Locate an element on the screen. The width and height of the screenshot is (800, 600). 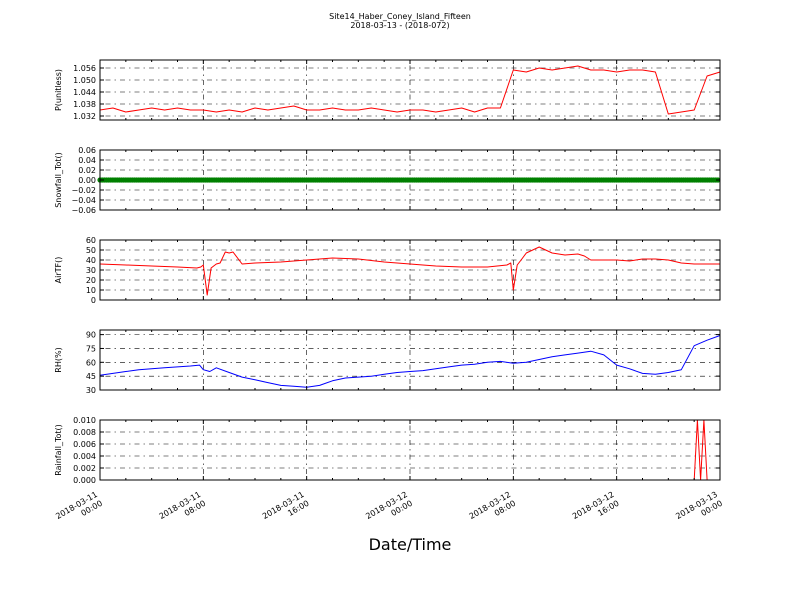
y-tick-label: 0.006 is located at coordinates (84, 444).